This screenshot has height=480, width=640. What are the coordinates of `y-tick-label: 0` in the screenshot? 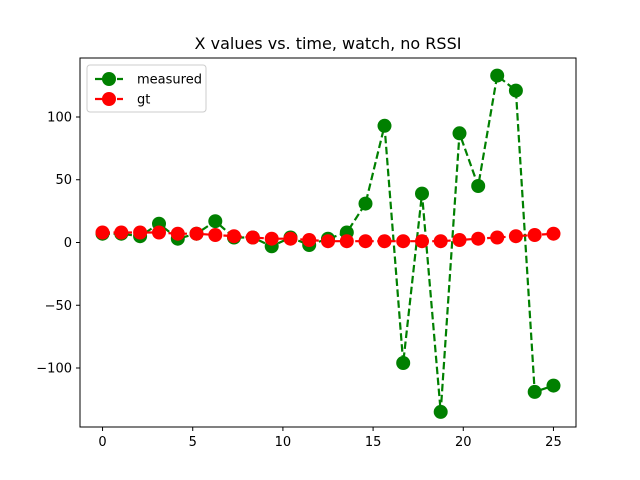 It's located at (68, 243).